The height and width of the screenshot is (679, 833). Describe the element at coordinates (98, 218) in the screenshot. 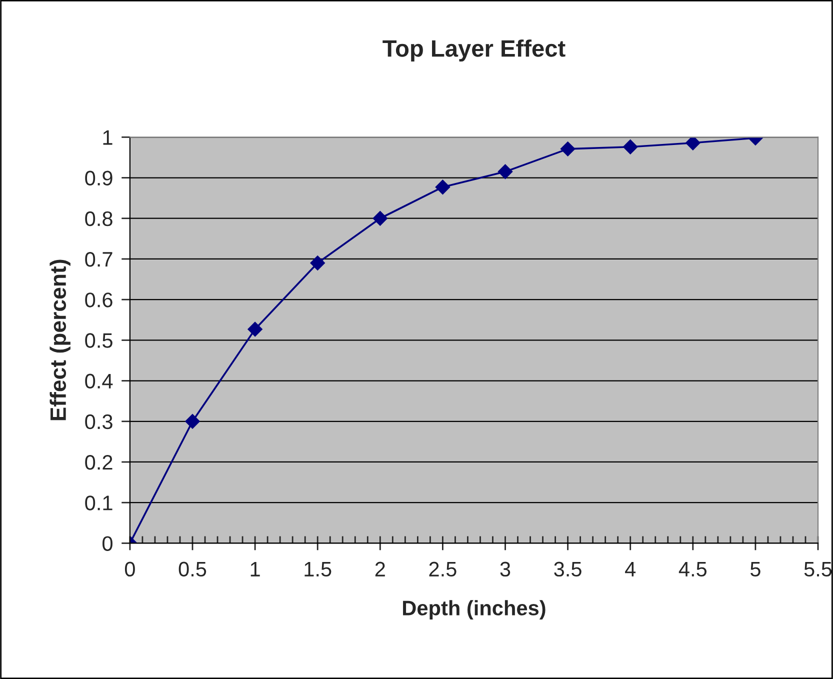

I see `y-tick-label: 0.8` at that location.